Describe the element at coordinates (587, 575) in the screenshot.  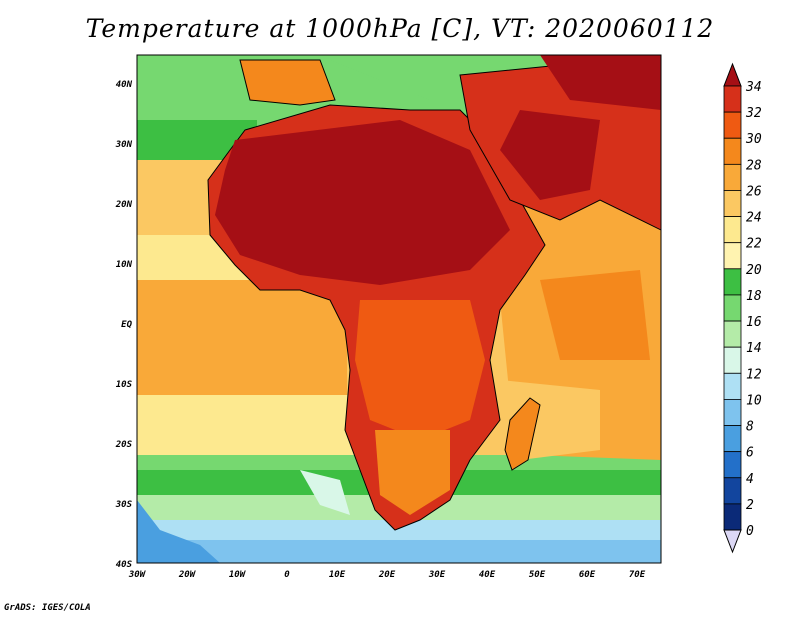
I see `lon-tick-label: 60E` at that location.